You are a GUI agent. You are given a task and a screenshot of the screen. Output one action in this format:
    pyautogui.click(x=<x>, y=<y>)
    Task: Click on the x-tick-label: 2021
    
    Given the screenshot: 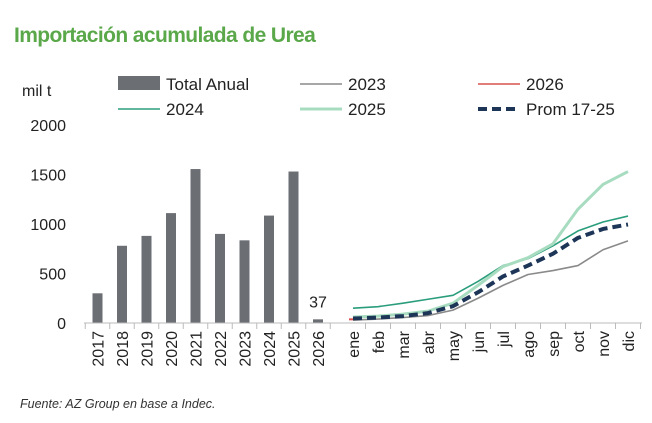 What is the action you would take?
    pyautogui.click(x=197, y=349)
    